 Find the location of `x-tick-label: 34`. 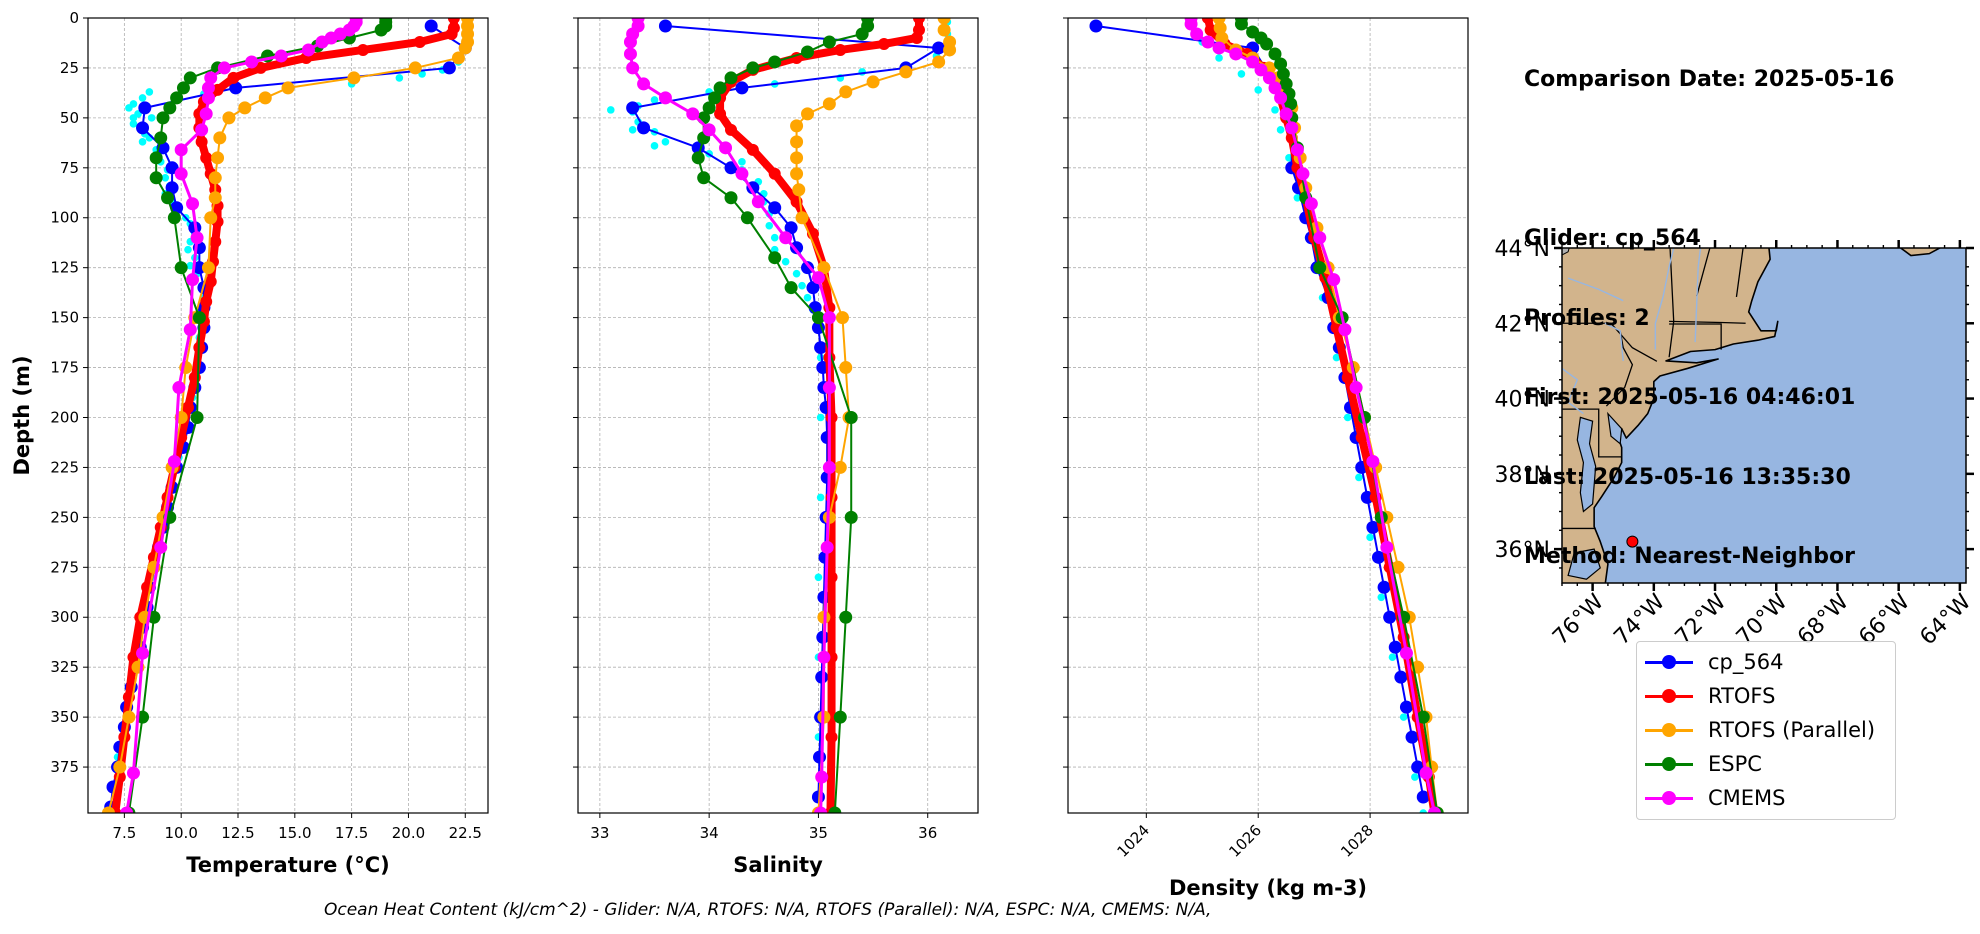

x-tick-label: 34 is located at coordinates (709, 833).